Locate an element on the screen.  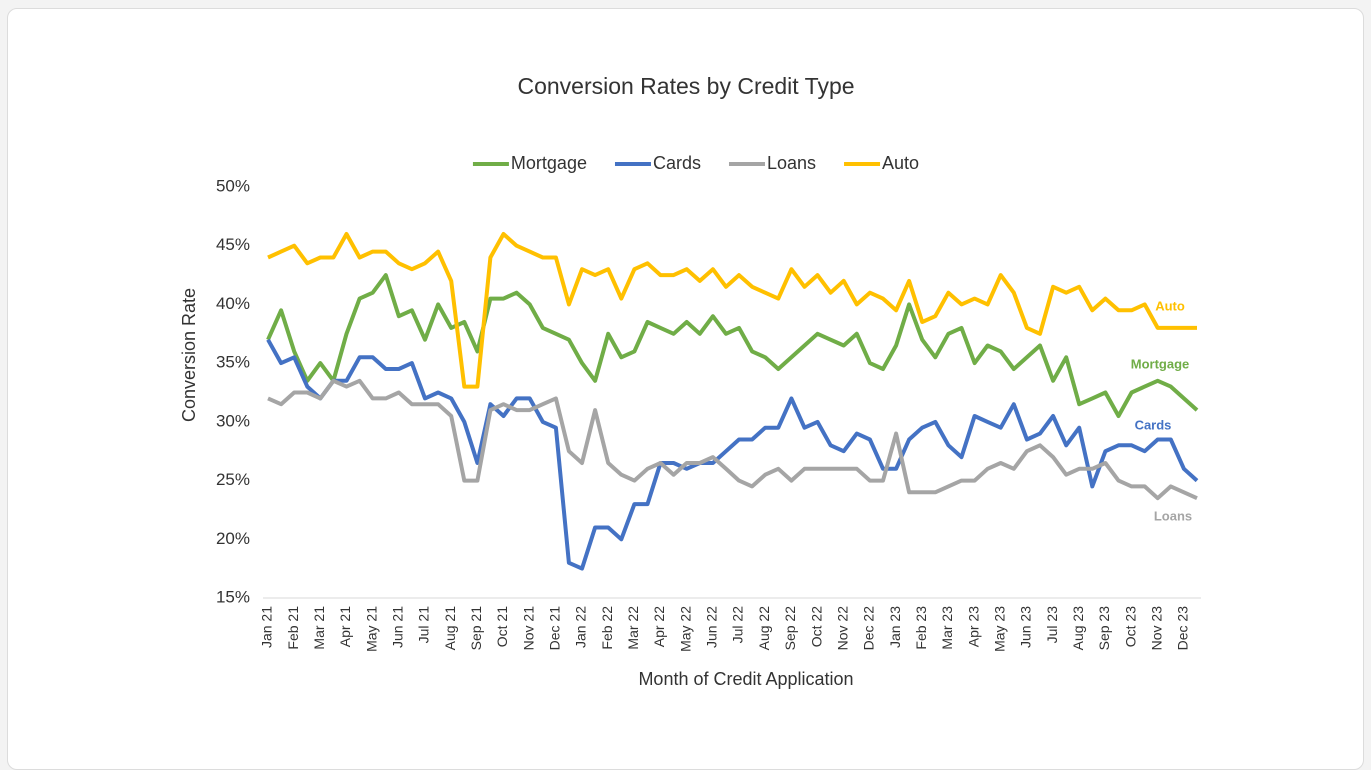
legend-label: Cards is located at coordinates (677, 163).